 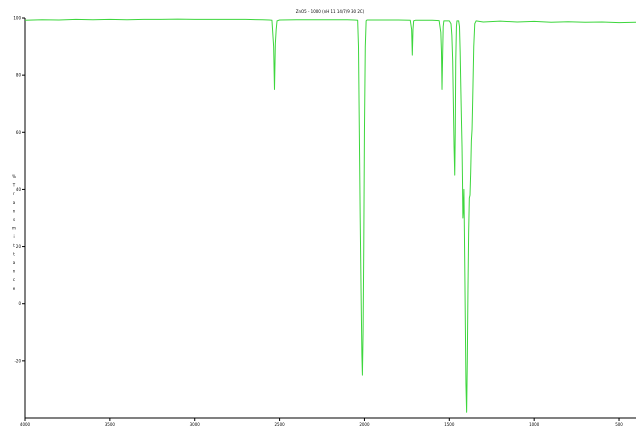 I want to click on x-tick-label: 4000, so click(x=25, y=424).